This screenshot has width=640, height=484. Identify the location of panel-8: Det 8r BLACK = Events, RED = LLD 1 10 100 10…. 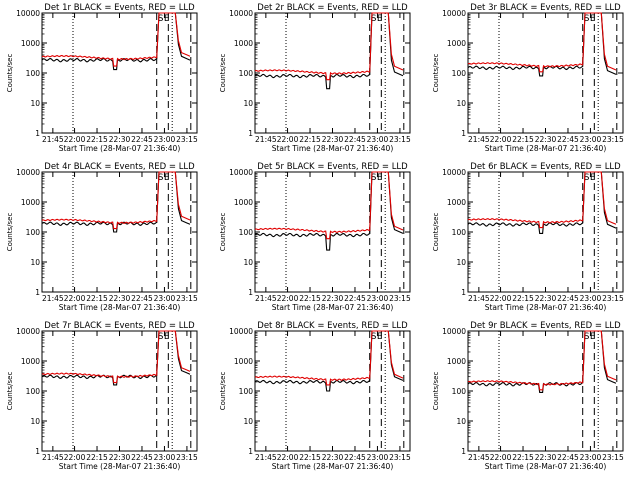
(315, 396).